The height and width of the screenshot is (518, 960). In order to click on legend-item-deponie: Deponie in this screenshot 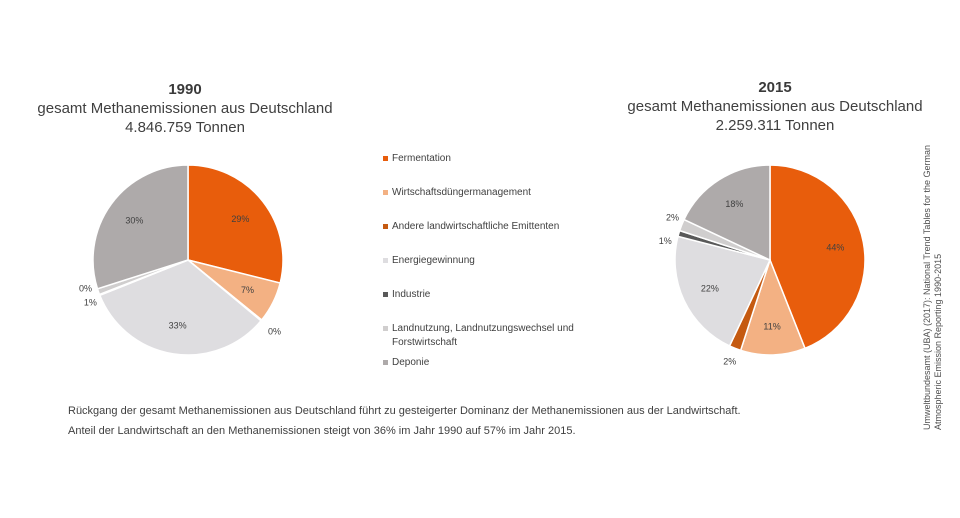, I will do `click(406, 363)`.